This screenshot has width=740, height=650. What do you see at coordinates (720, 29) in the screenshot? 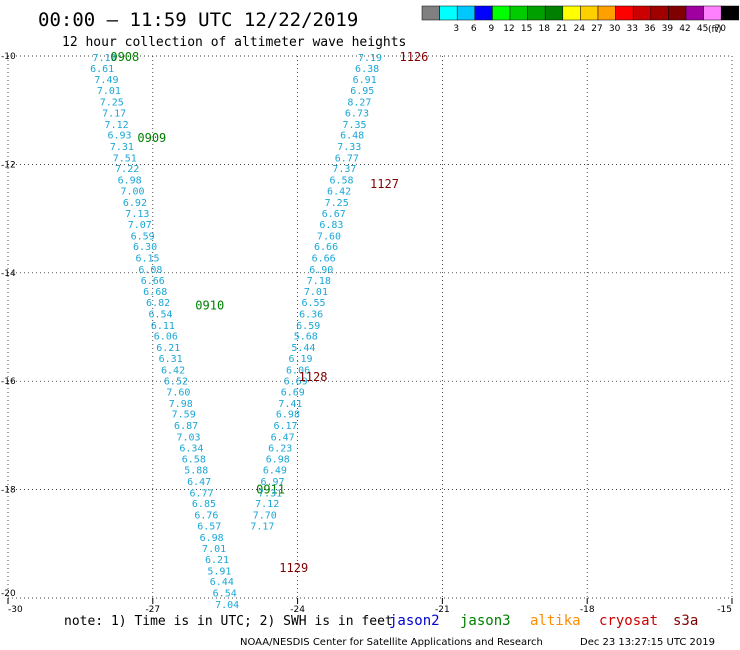
I see `color-scale-tick-label: 70` at bounding box center [720, 29].